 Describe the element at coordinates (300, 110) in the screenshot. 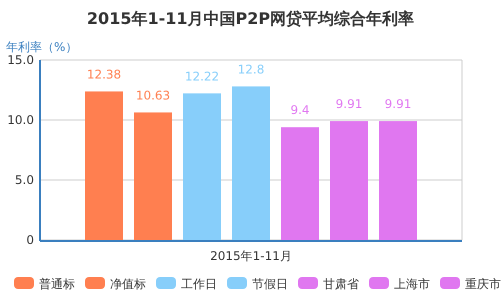

I see `data-label: 9.4` at that location.